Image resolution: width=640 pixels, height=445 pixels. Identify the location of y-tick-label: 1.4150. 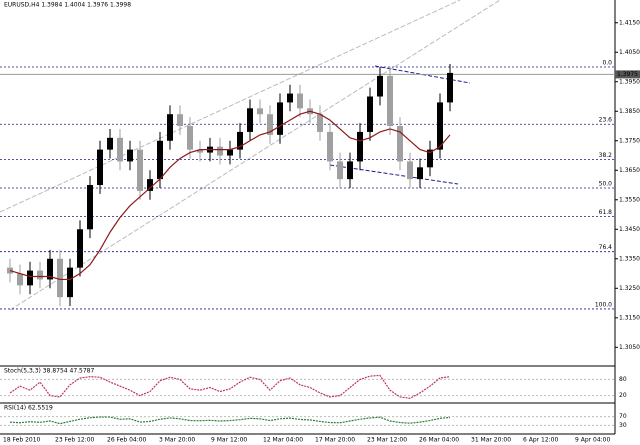
(629, 22).